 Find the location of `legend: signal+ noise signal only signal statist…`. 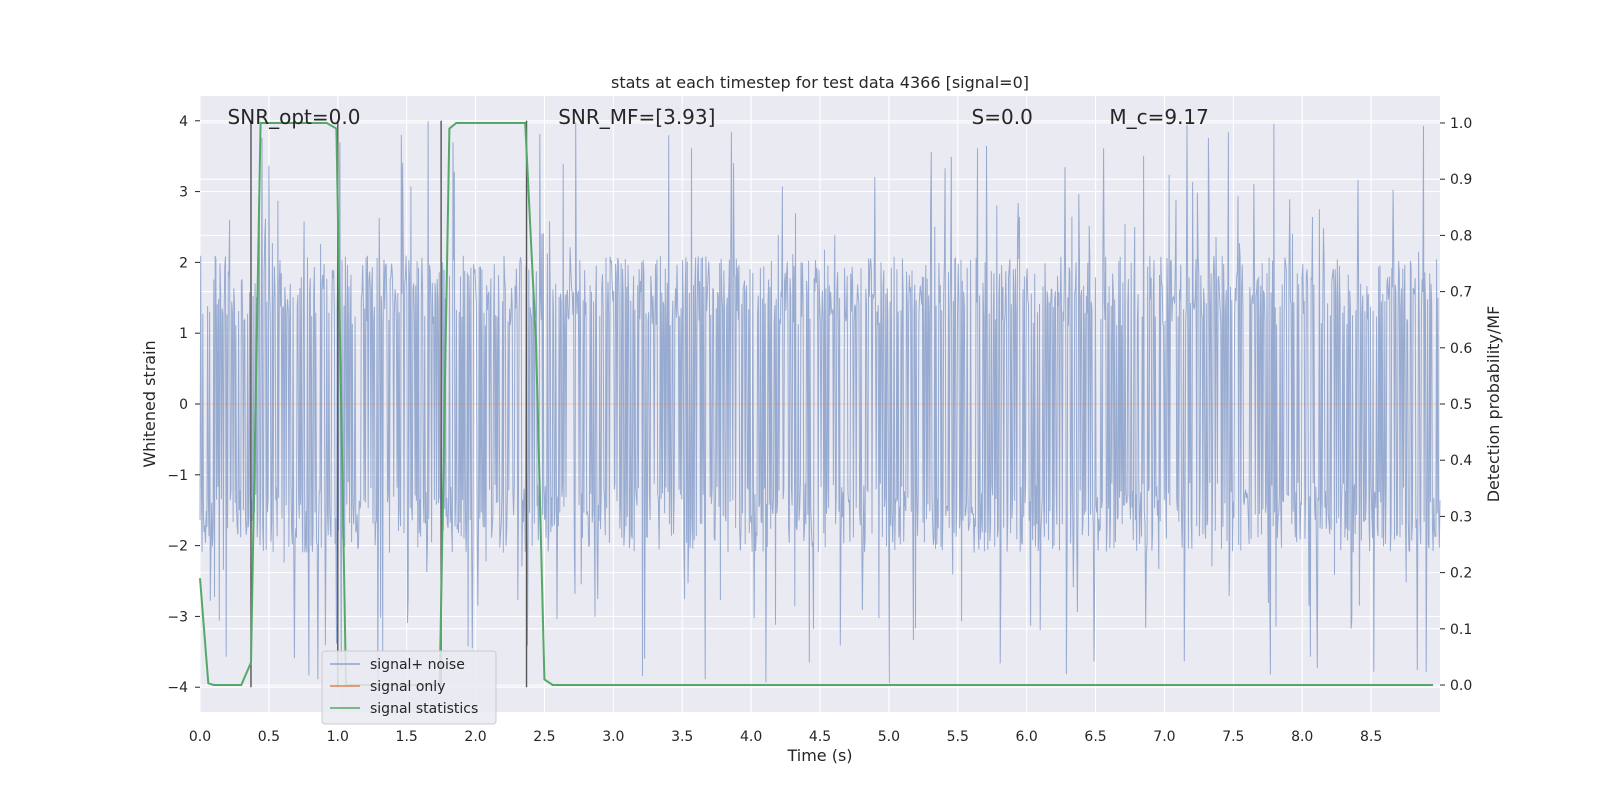

legend: signal+ noise signal only signal statist… is located at coordinates (409, 687).